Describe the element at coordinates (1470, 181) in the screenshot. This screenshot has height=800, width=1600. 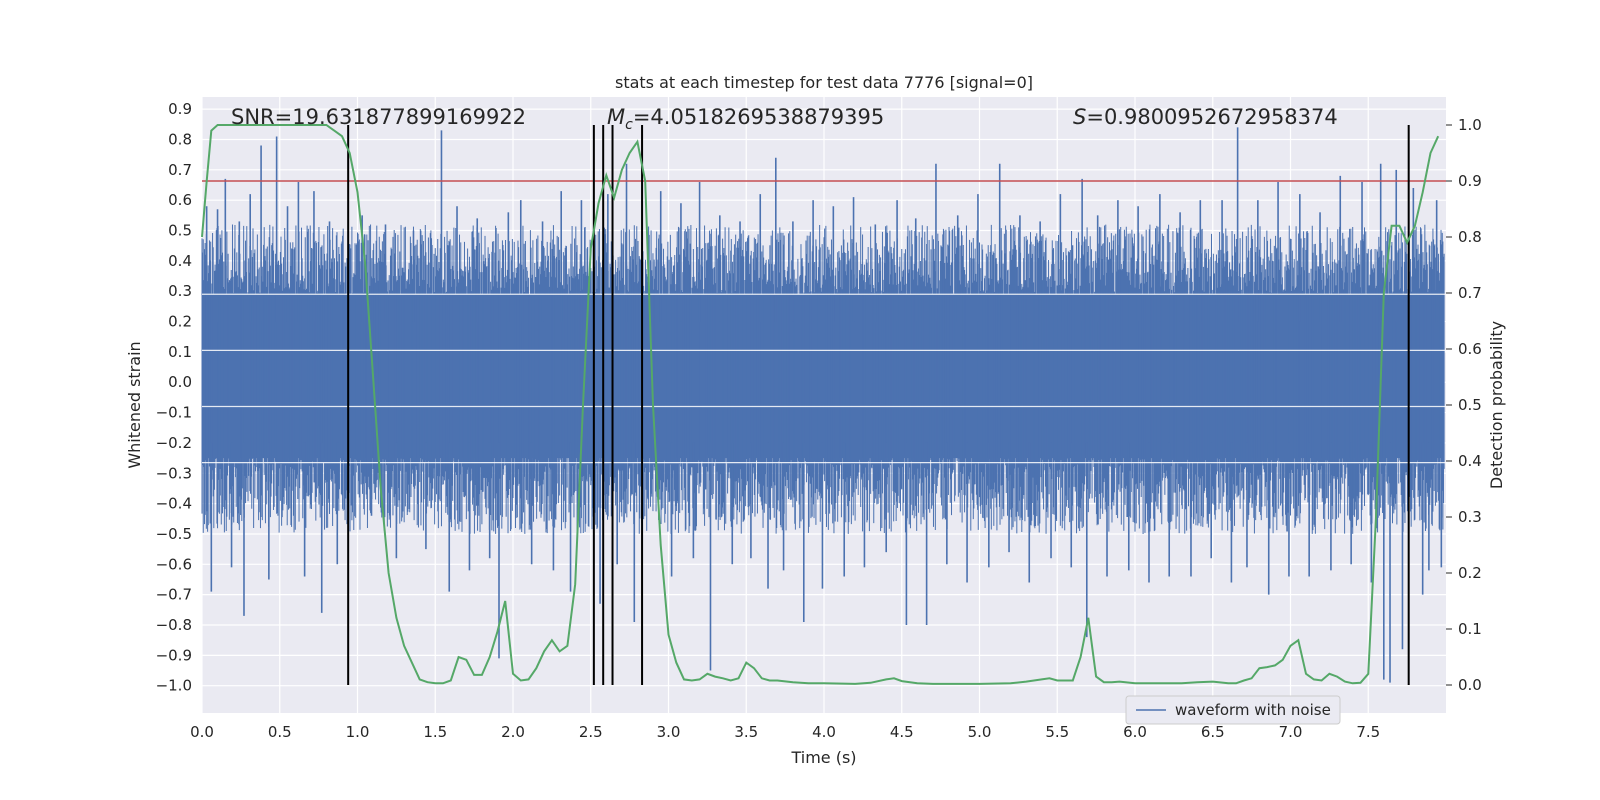
I see `y-right-tick-label: 0.9` at that location.